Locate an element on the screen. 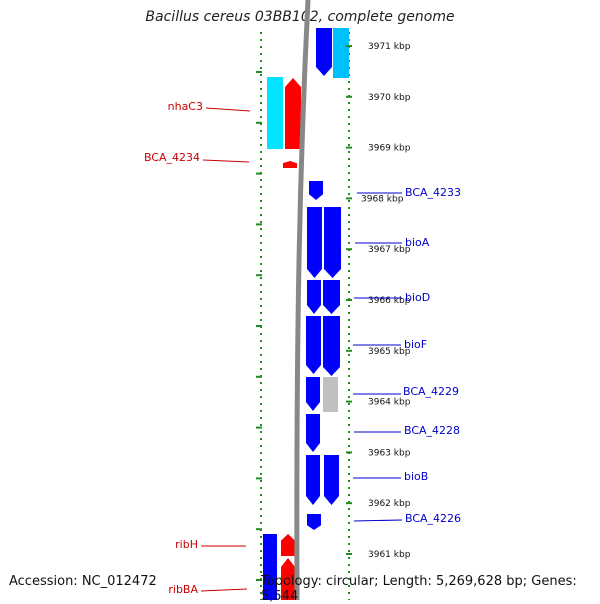 The image size is (600, 604). gene-label-biob: bioB is located at coordinates (416, 476).